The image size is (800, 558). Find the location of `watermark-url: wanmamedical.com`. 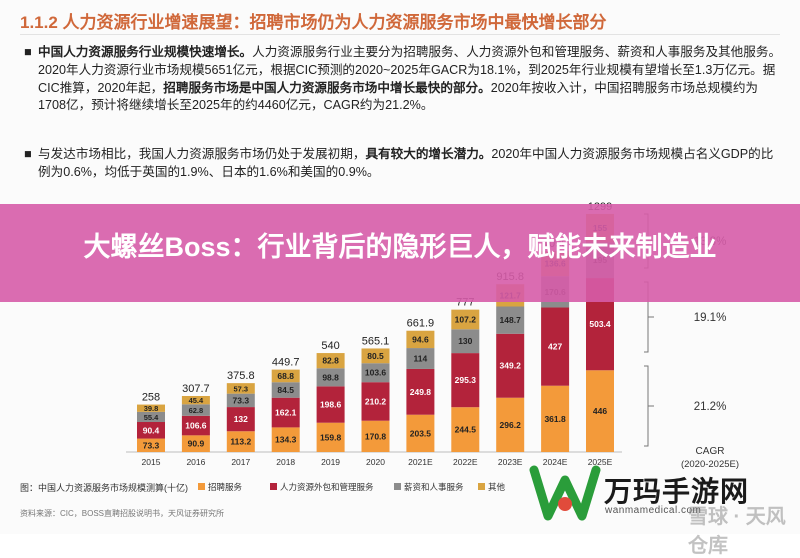

watermark-url: wanmamedical.com is located at coordinates (653, 510).